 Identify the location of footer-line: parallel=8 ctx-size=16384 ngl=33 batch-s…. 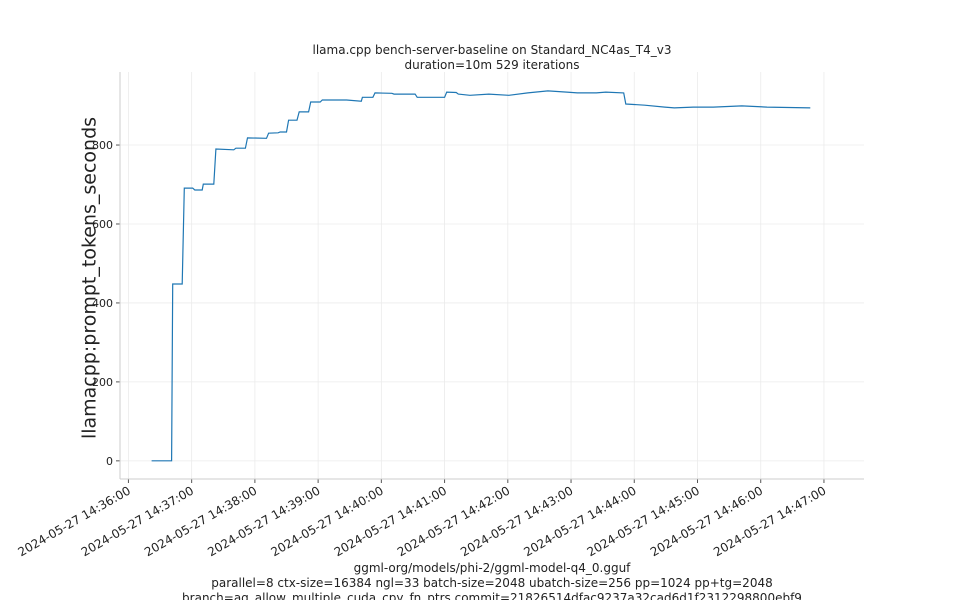
(491, 583).